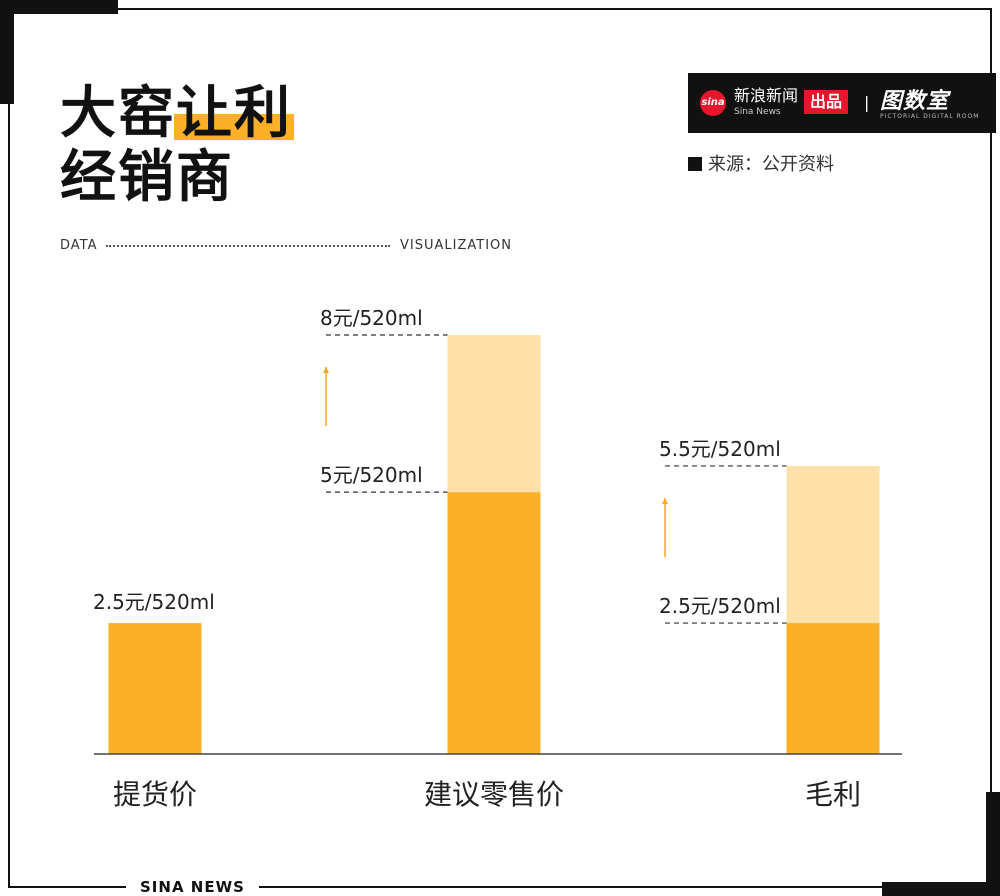 The image size is (1000, 896). Describe the element at coordinates (833, 794) in the screenshot. I see `category-label-3: 毛利` at that location.